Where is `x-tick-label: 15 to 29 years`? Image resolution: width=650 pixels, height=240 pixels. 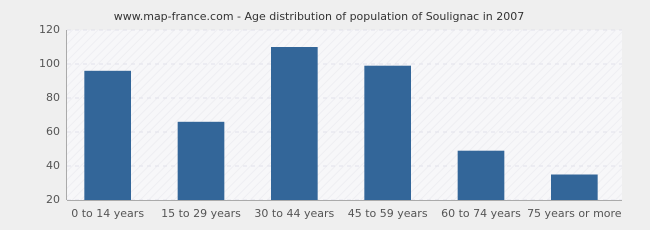
x-tick-label: 15 to 29 years is located at coordinates (201, 213).